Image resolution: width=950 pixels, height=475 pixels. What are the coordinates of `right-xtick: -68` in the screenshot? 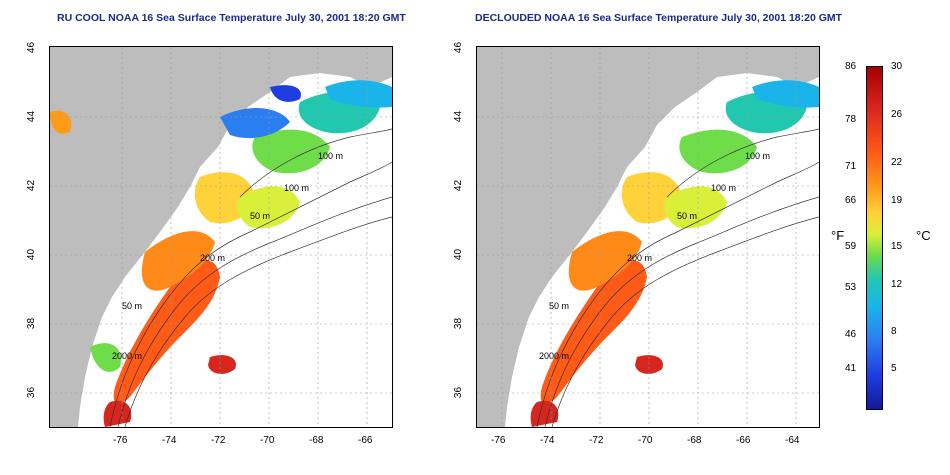 It's located at (694, 440).